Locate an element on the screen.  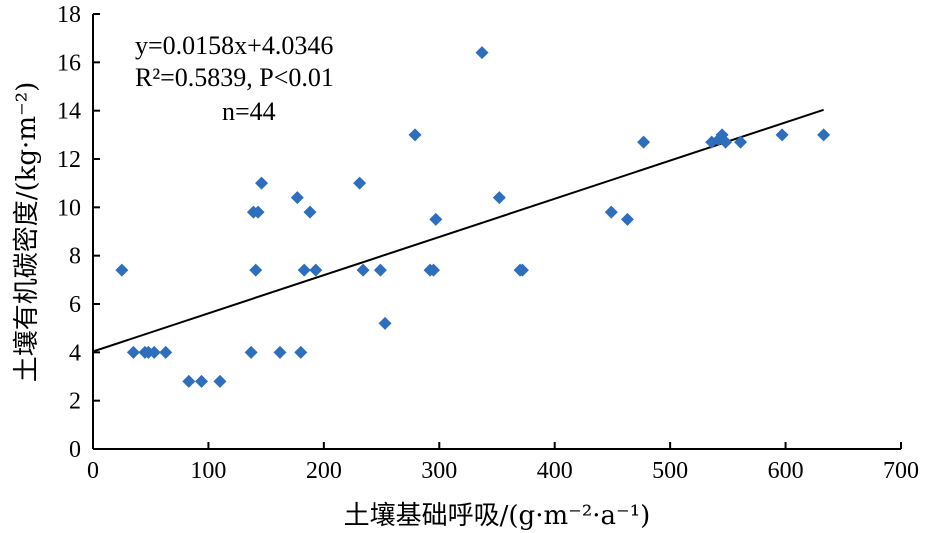
x-tick-label: 0 is located at coordinates (93, 471).